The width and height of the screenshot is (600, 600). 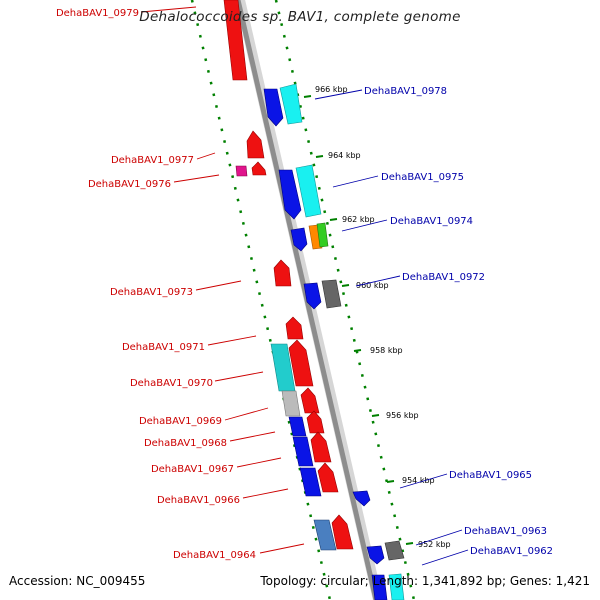 What do you see at coordinates (97, 13) in the screenshot?
I see `gene-label: DehaBAV1_0979` at bounding box center [97, 13].